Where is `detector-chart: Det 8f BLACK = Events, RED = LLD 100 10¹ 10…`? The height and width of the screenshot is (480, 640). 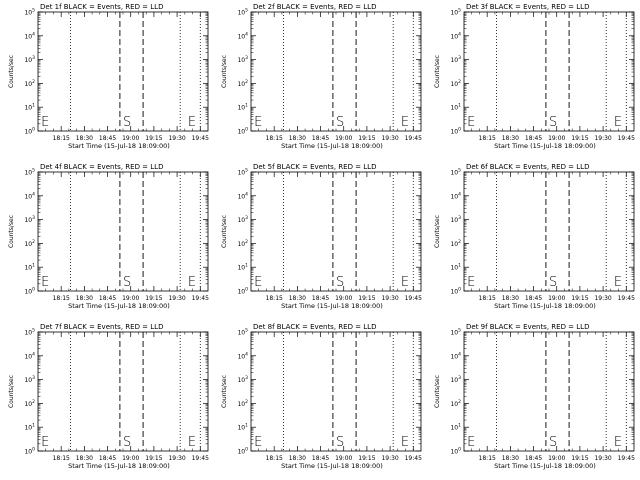
detector-chart: Det 8f BLACK = Events, RED = LLD 100 10¹ 10… is located at coordinates (321, 396).